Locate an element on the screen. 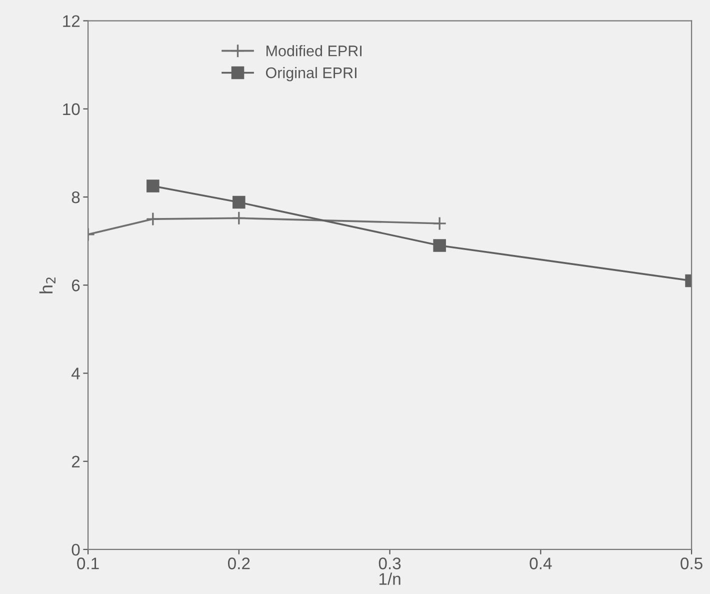 The height and width of the screenshot is (594, 710). x-tick-label: 0.1 is located at coordinates (88, 564).